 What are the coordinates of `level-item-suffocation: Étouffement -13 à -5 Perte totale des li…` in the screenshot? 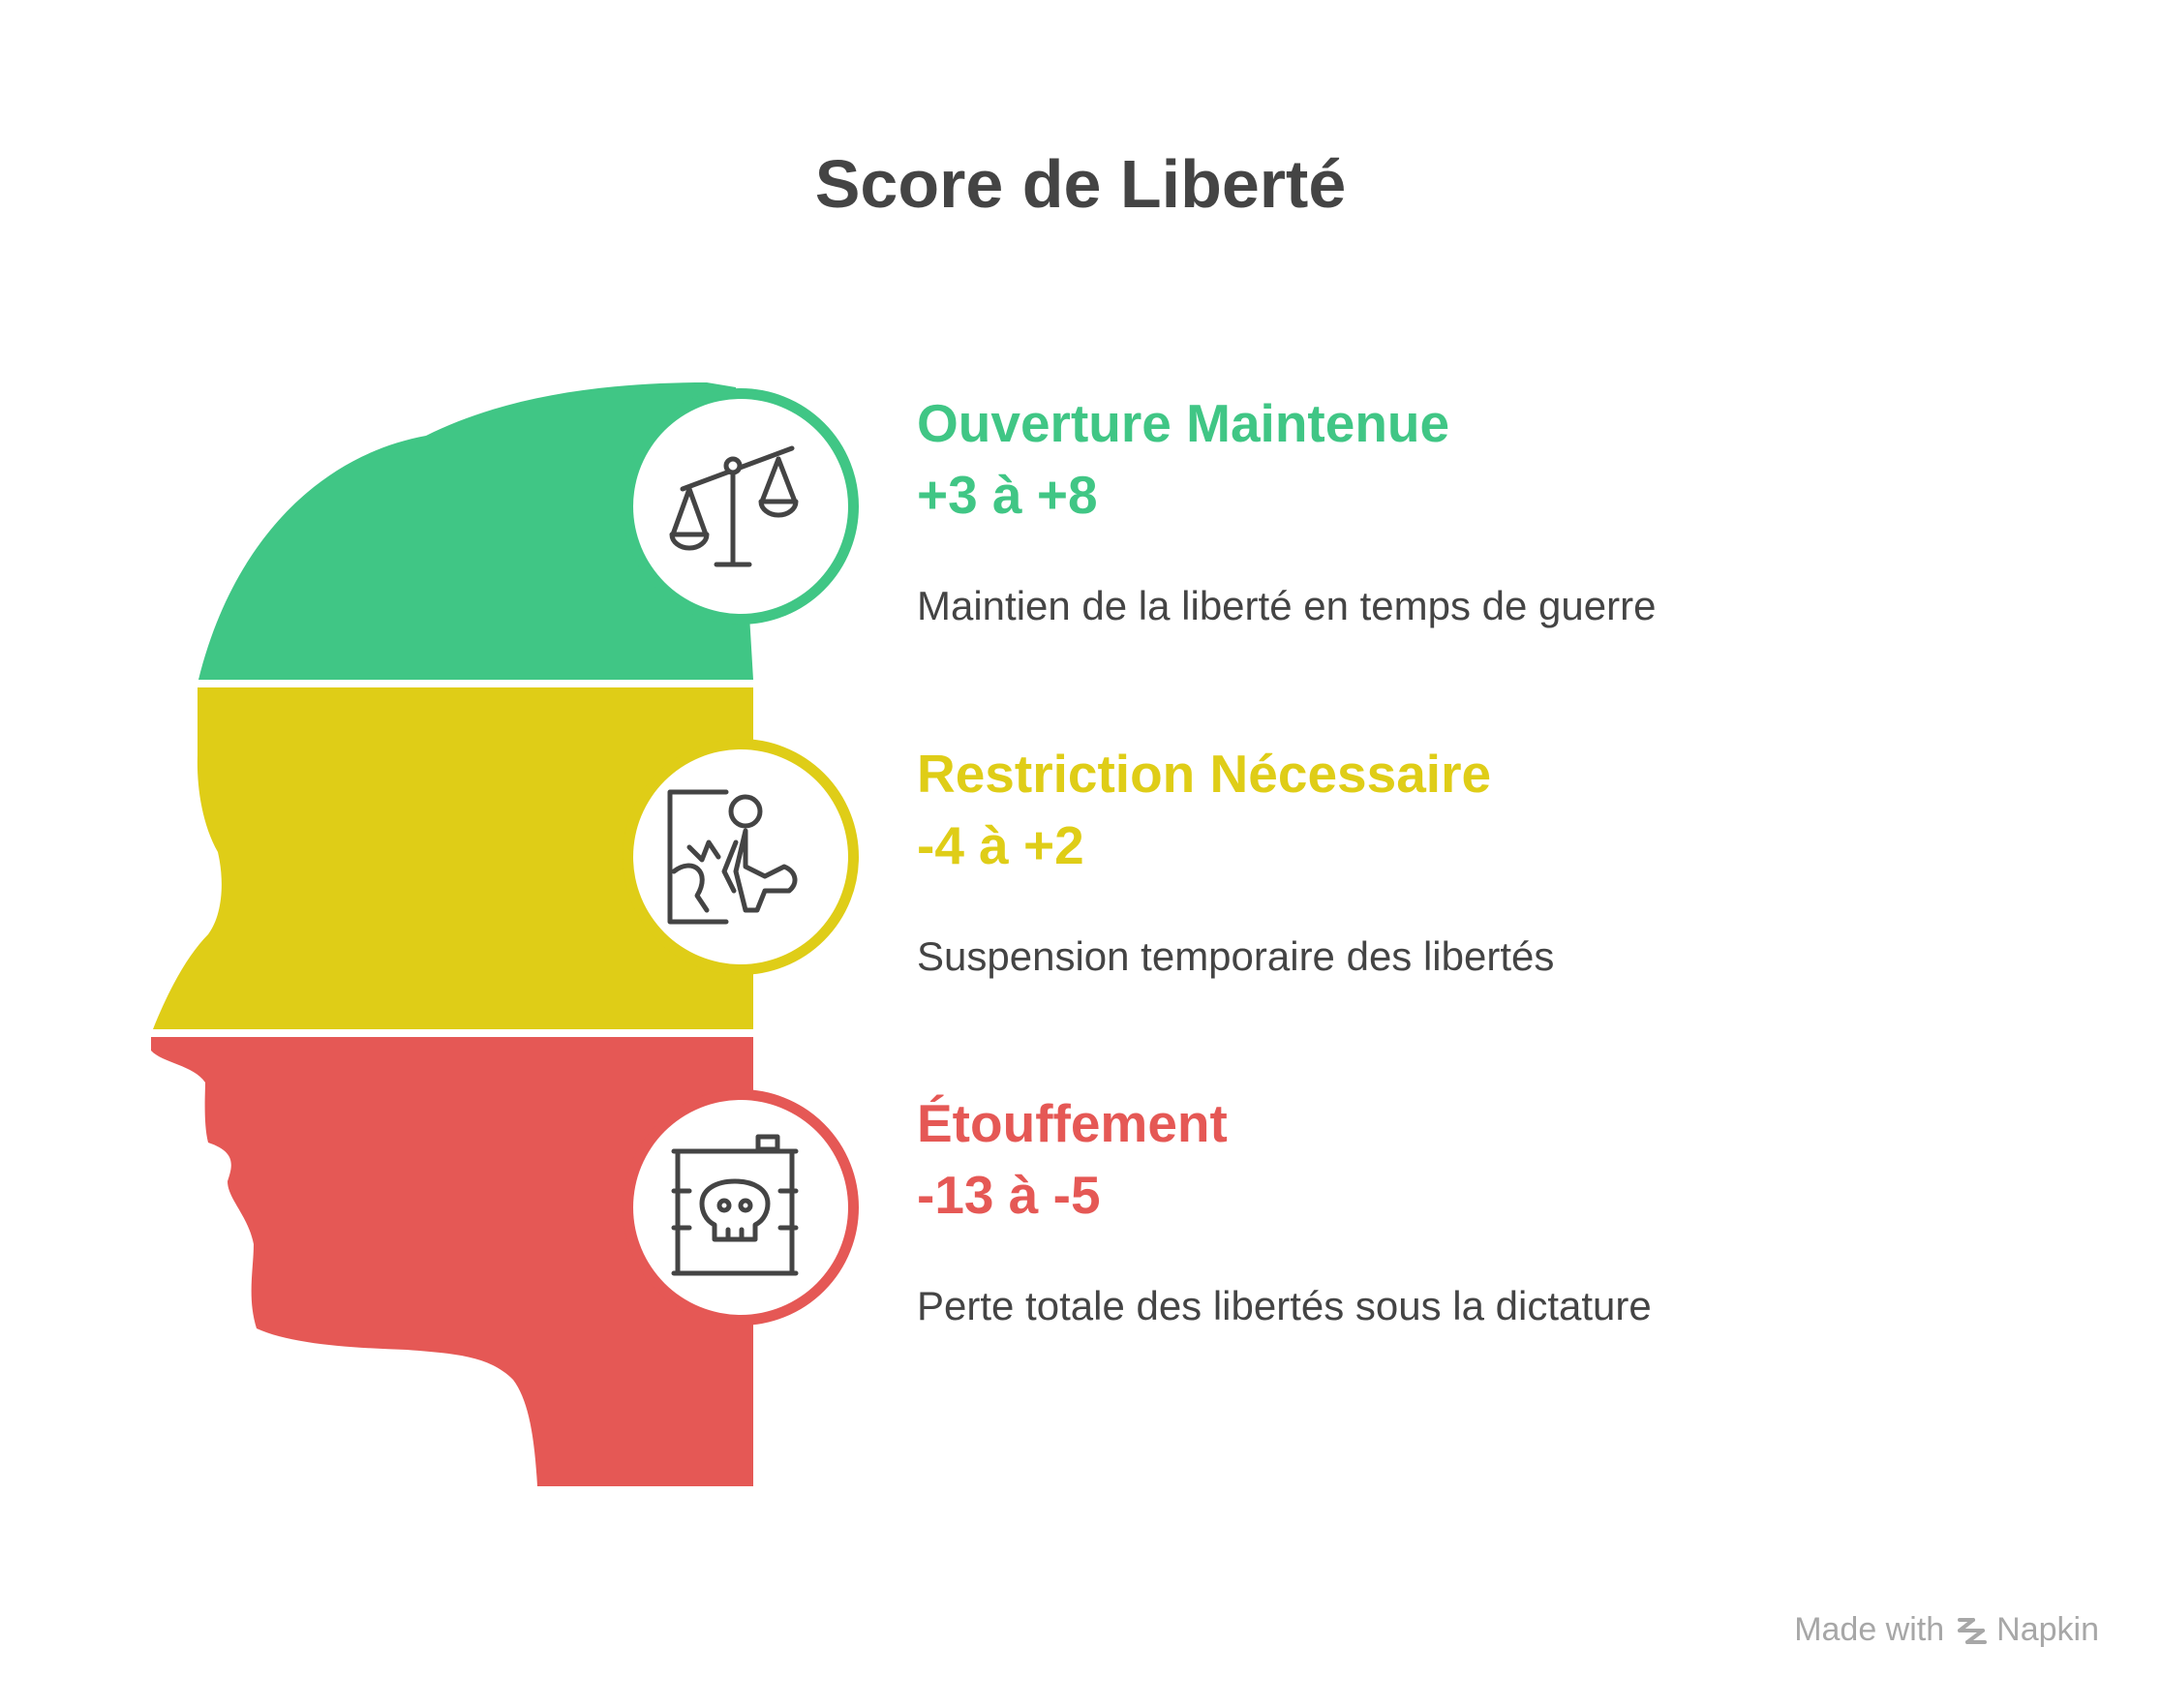 It's located at (1284, 1209).